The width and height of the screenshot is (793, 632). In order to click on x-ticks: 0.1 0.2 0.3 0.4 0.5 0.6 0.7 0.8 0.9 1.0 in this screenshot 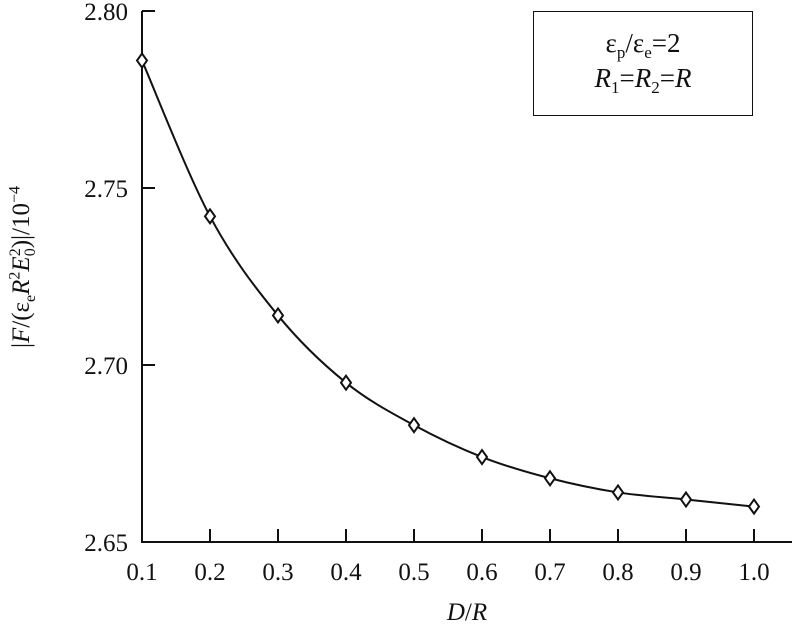, I will do `click(448, 557)`.